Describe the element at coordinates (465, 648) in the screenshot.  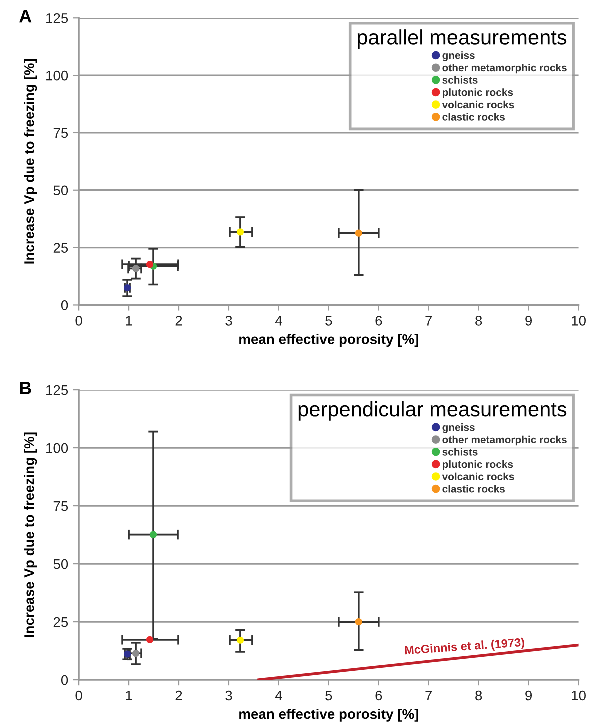
I see `series-label: McGinnis et al. (1973)` at that location.